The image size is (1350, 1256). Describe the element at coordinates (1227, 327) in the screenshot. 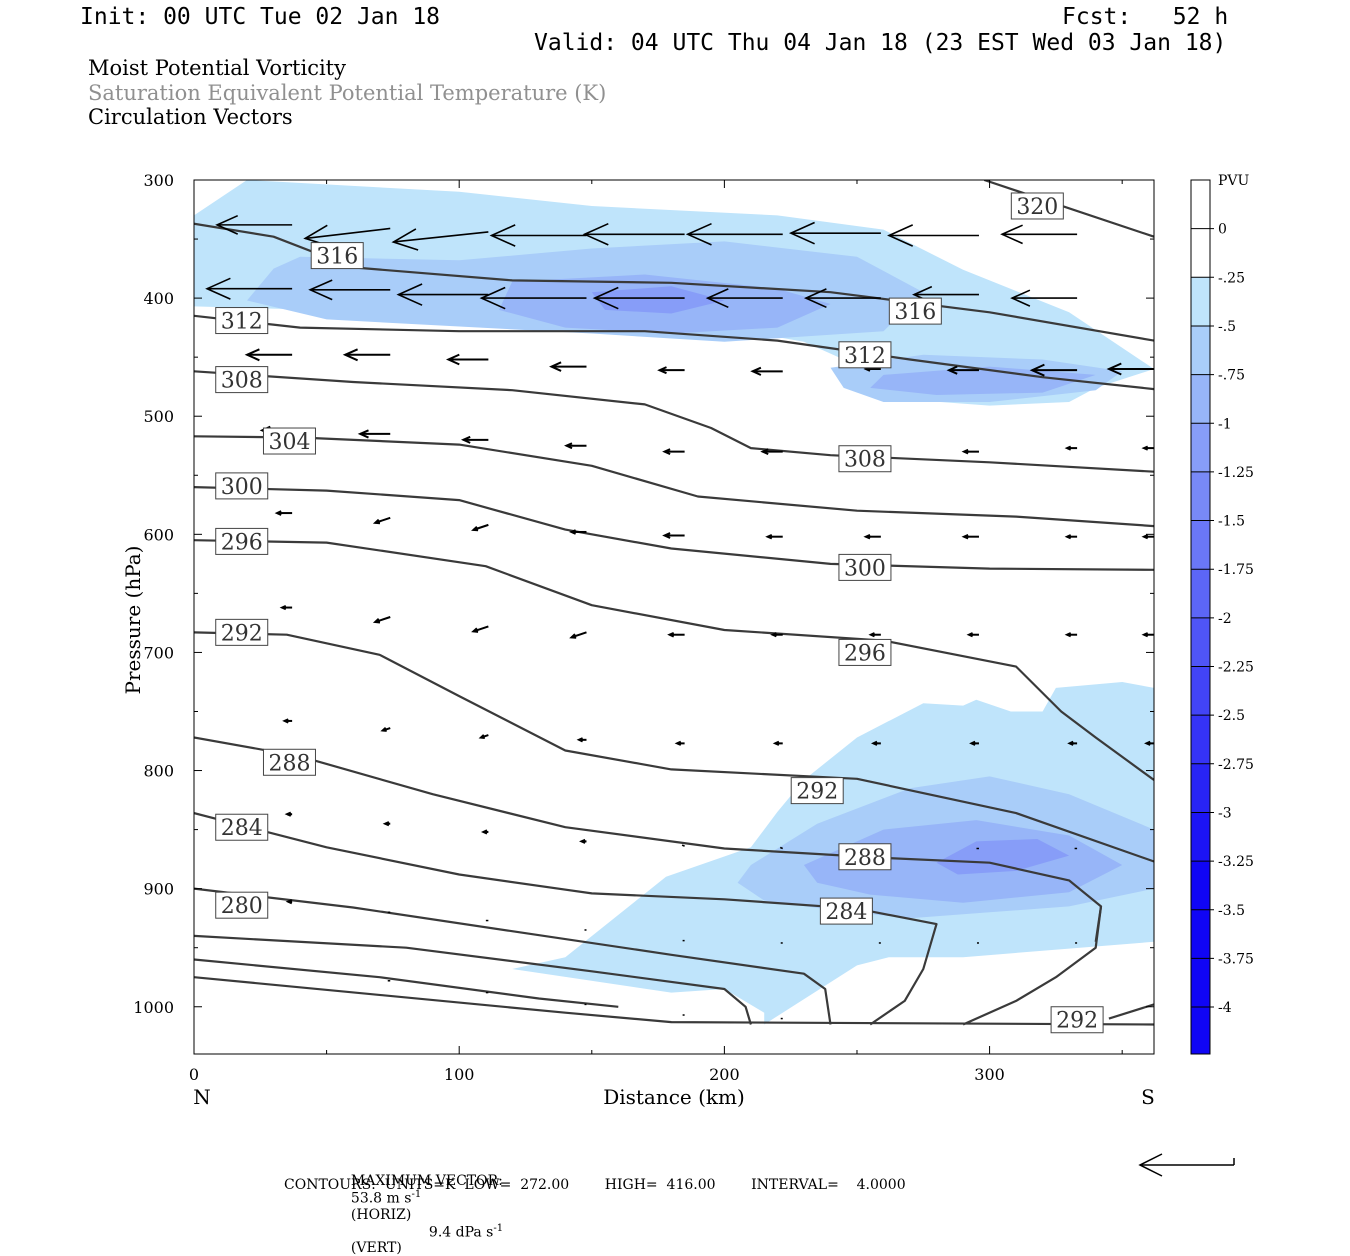

I see `colorbar-label: -.5` at that location.